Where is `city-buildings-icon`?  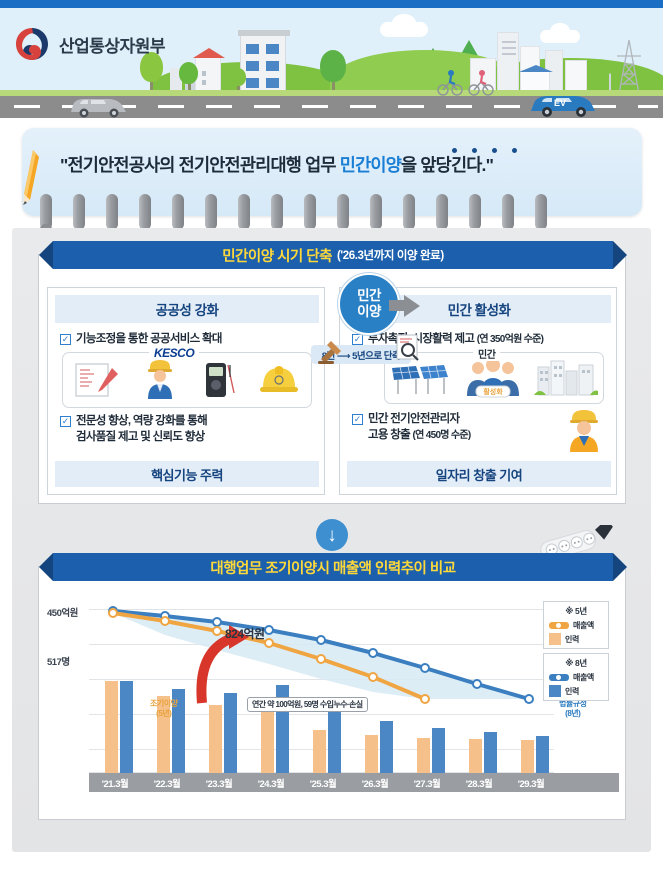
city-buildings-icon is located at coordinates (566, 378).